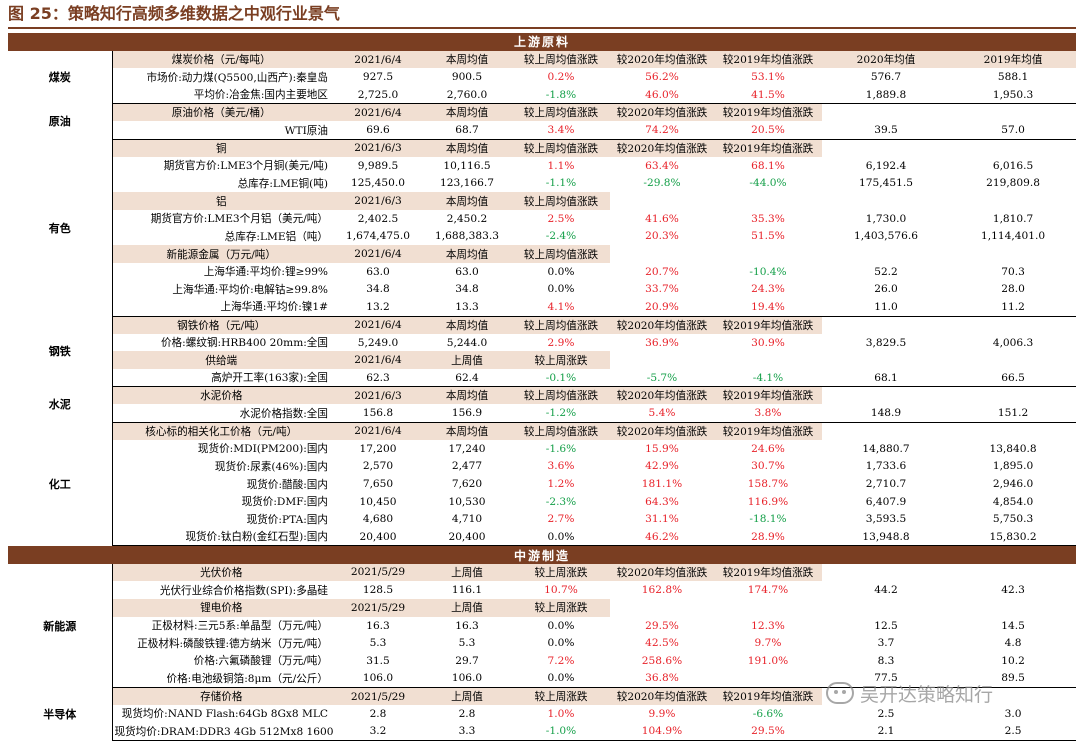  Describe the element at coordinates (378, 148) in the screenshot. I see `header-cell: 2021/6/3` at that location.